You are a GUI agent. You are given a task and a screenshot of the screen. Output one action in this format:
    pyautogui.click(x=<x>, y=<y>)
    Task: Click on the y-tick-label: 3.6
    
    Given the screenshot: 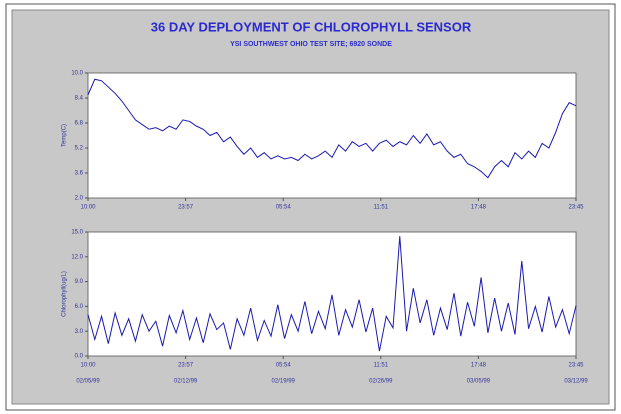 What is the action you would take?
    pyautogui.click(x=79, y=174)
    